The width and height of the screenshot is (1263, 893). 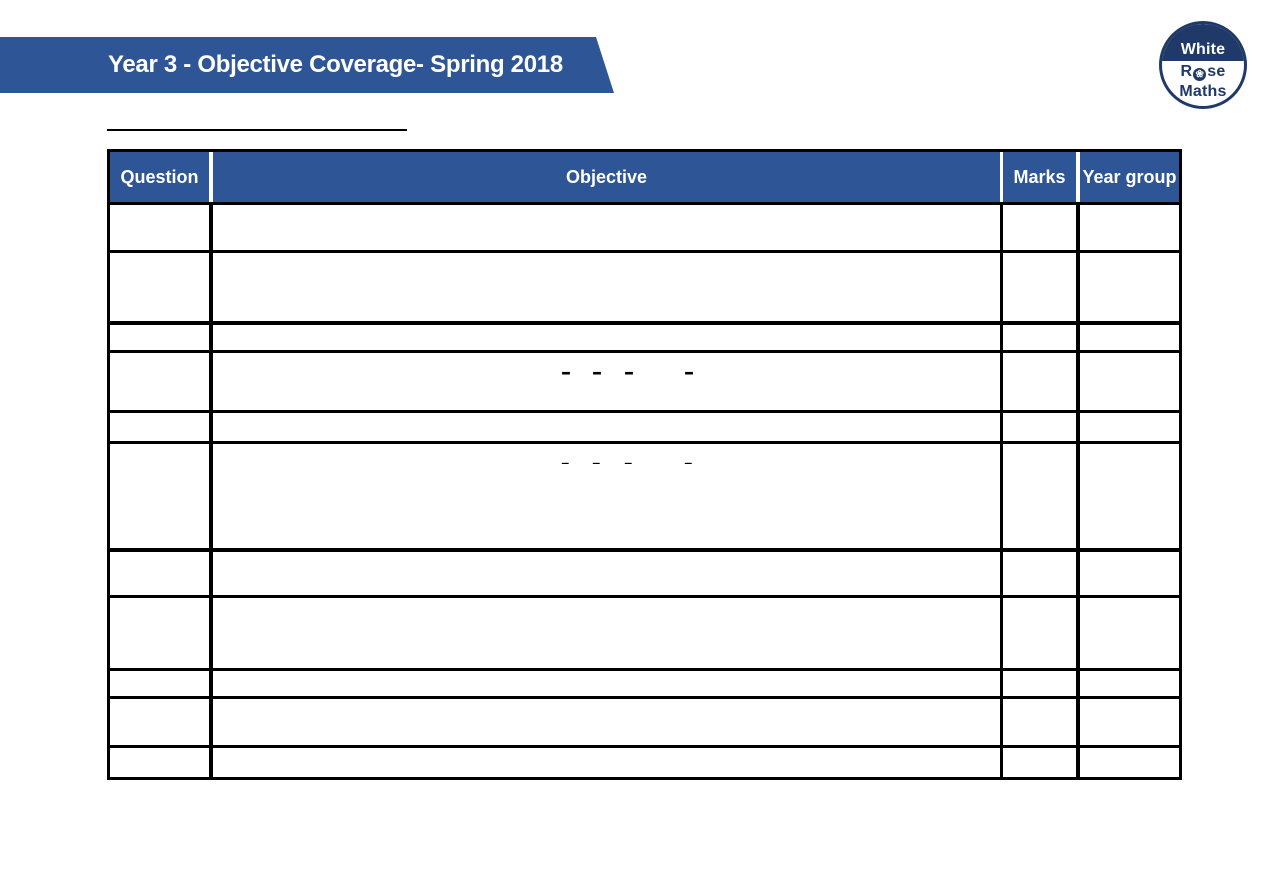 I want to click on logo-bottom: R ❀ se Maths, so click(x=1203, y=81).